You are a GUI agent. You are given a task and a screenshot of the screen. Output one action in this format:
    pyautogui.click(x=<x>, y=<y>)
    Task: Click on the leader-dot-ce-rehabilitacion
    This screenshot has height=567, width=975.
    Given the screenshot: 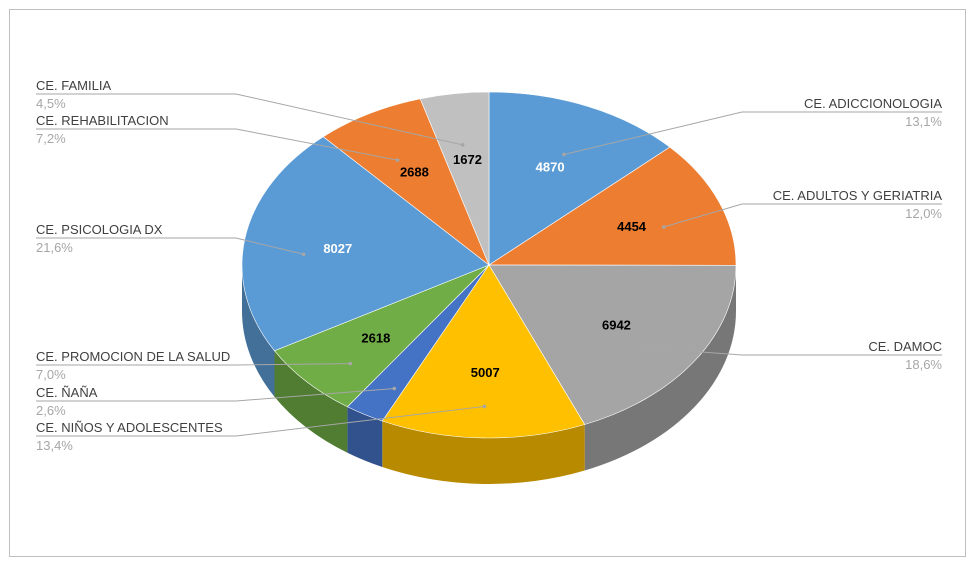 What is the action you would take?
    pyautogui.click(x=397, y=160)
    